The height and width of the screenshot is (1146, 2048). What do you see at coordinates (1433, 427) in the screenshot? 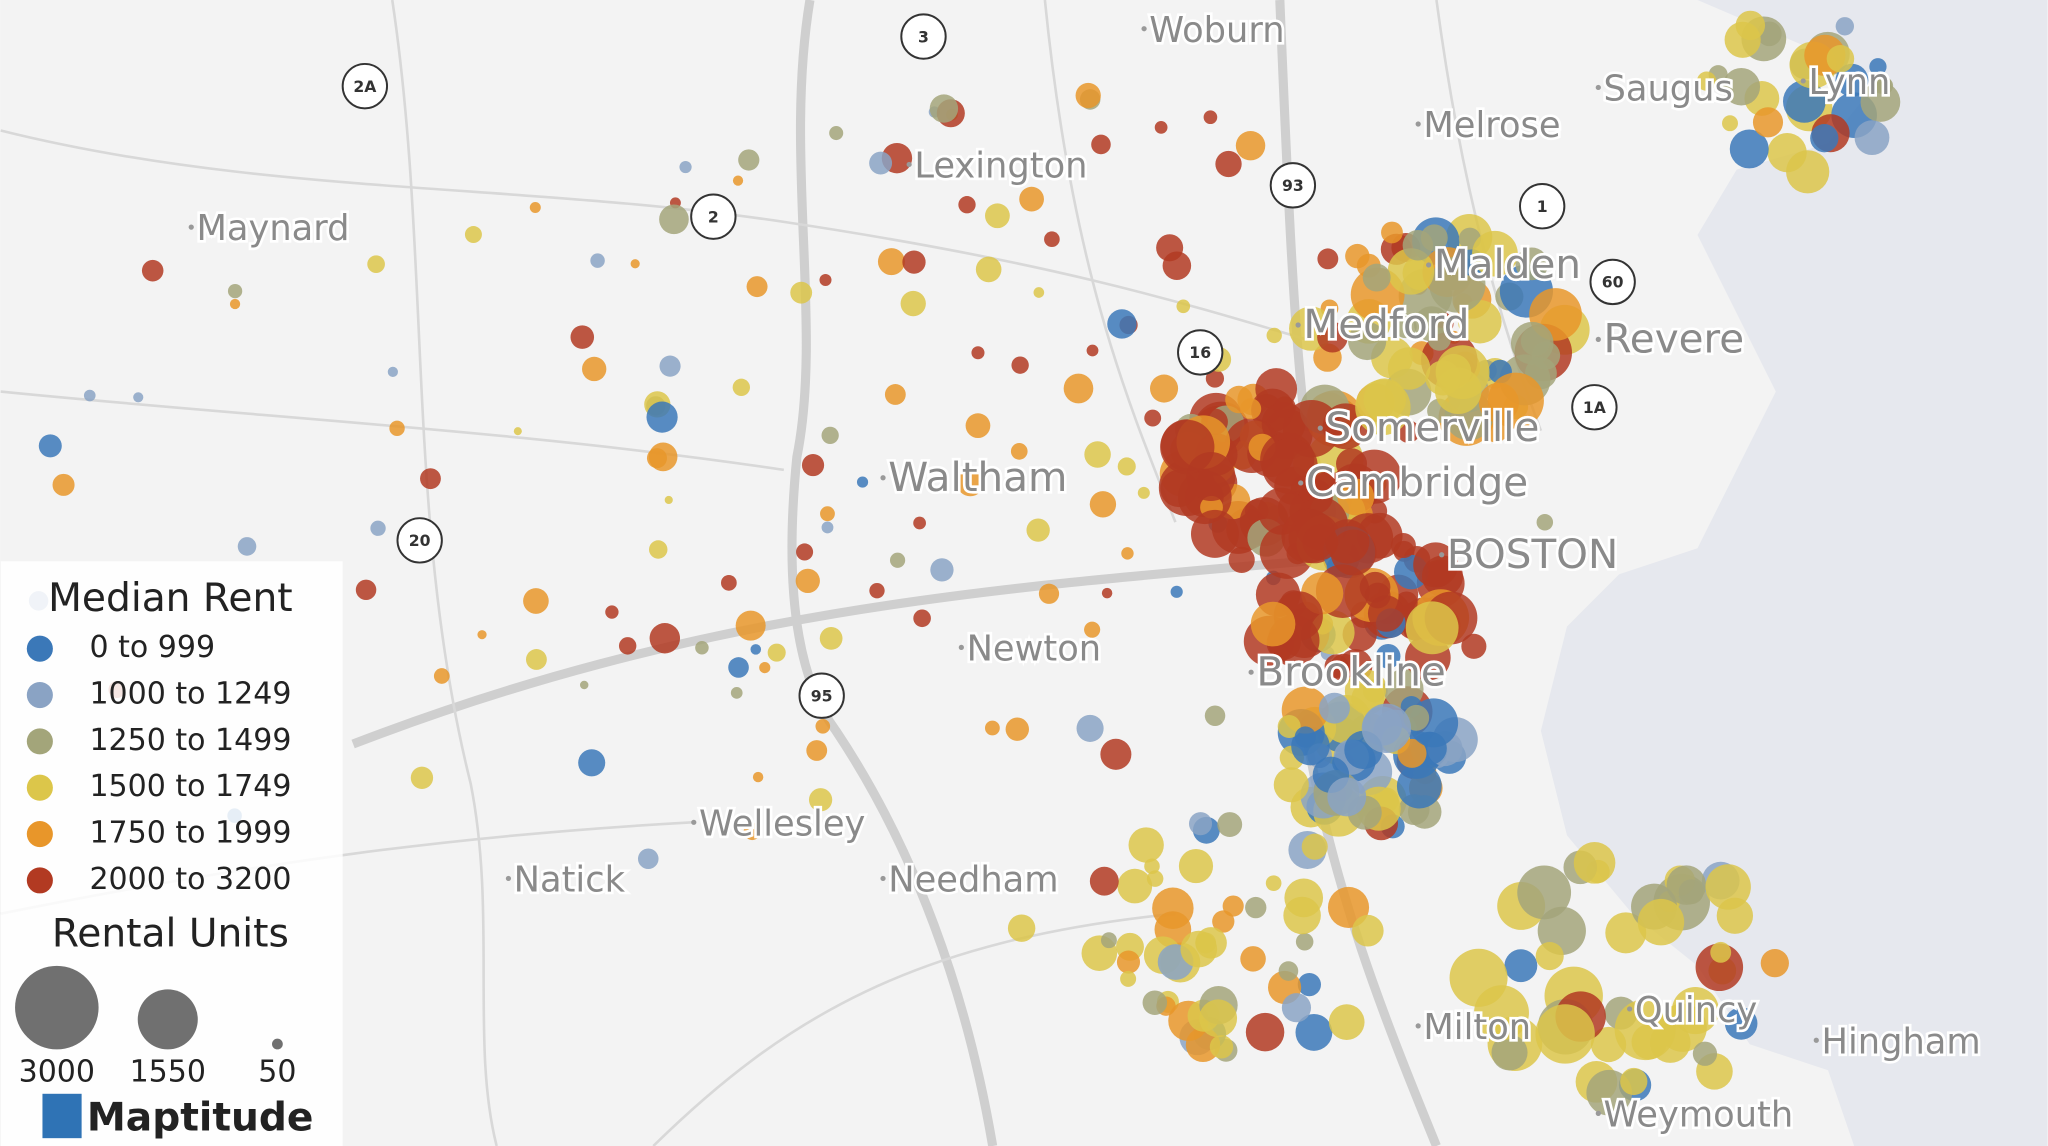
I see `place-label: Somerville` at bounding box center [1433, 427].